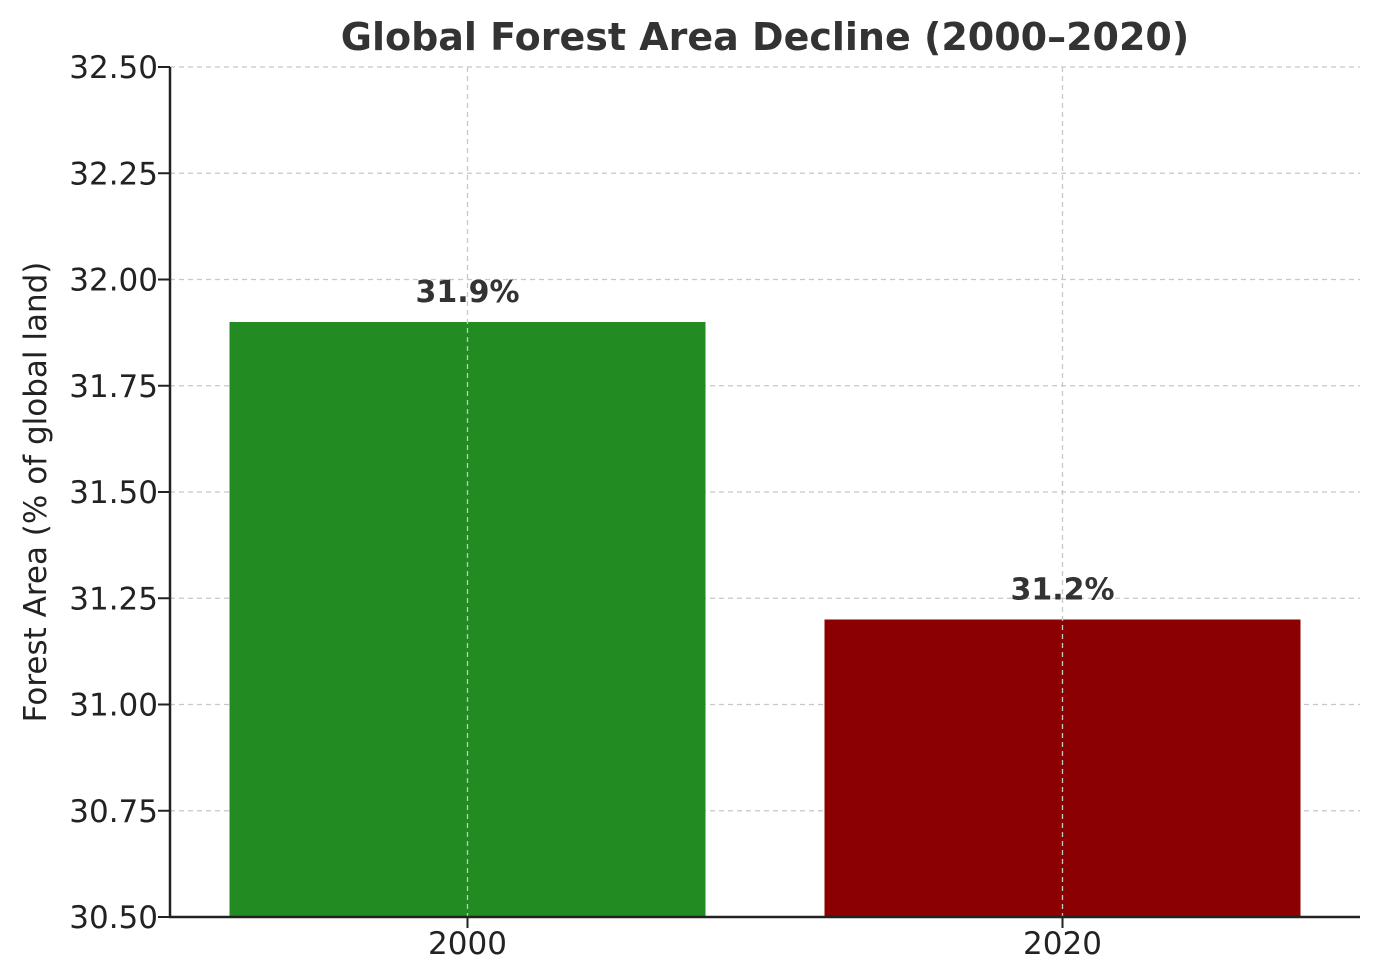 The image size is (1380, 980). Describe the element at coordinates (765, 939) in the screenshot. I see `x-ticks: 2000 2020` at that location.